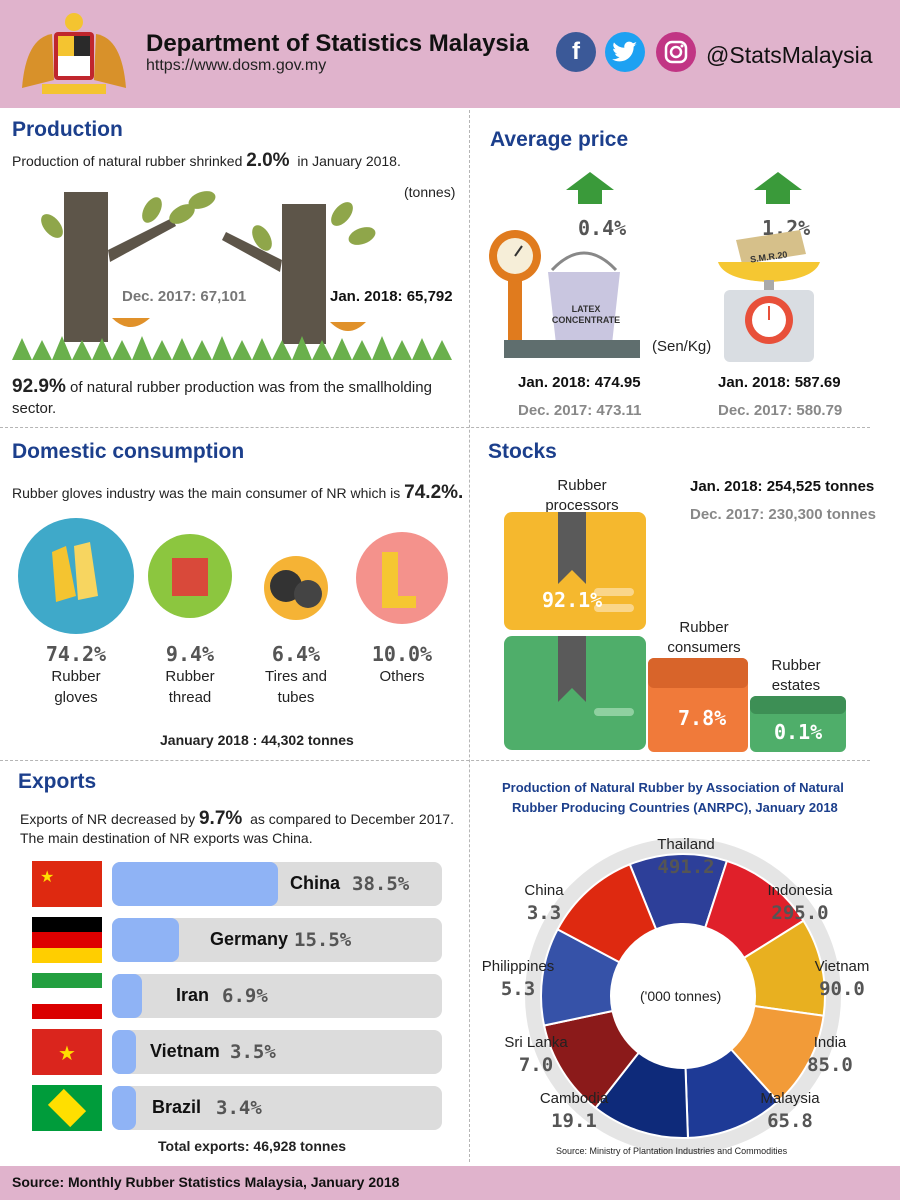 The image size is (900, 1200). Describe the element at coordinates (193, 995) in the screenshot. I see `export-label-iran: Iran` at that location.